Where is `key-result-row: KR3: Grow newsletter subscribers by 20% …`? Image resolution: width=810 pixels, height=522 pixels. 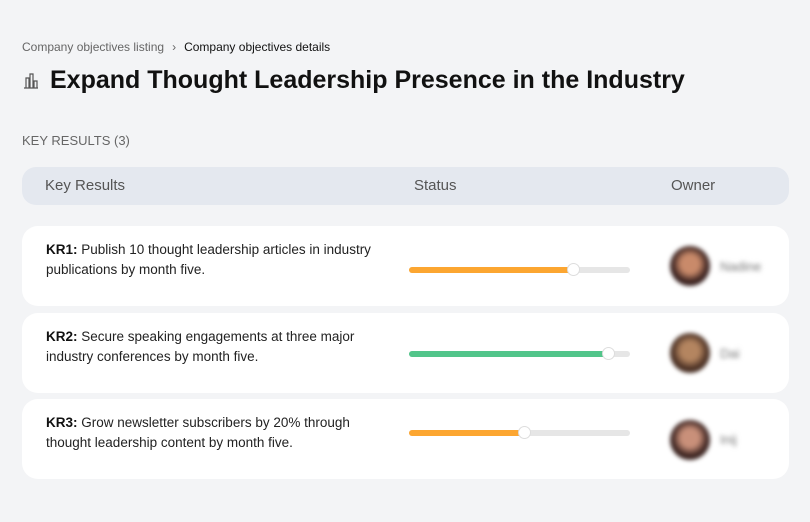
key-result-row: KR3: Grow newsletter subscribers by 20% … is located at coordinates (405, 439).